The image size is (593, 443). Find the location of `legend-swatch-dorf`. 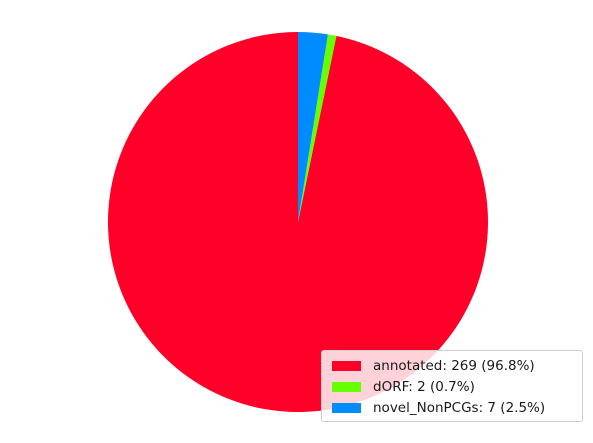

legend-swatch-dorf is located at coordinates (346, 387).